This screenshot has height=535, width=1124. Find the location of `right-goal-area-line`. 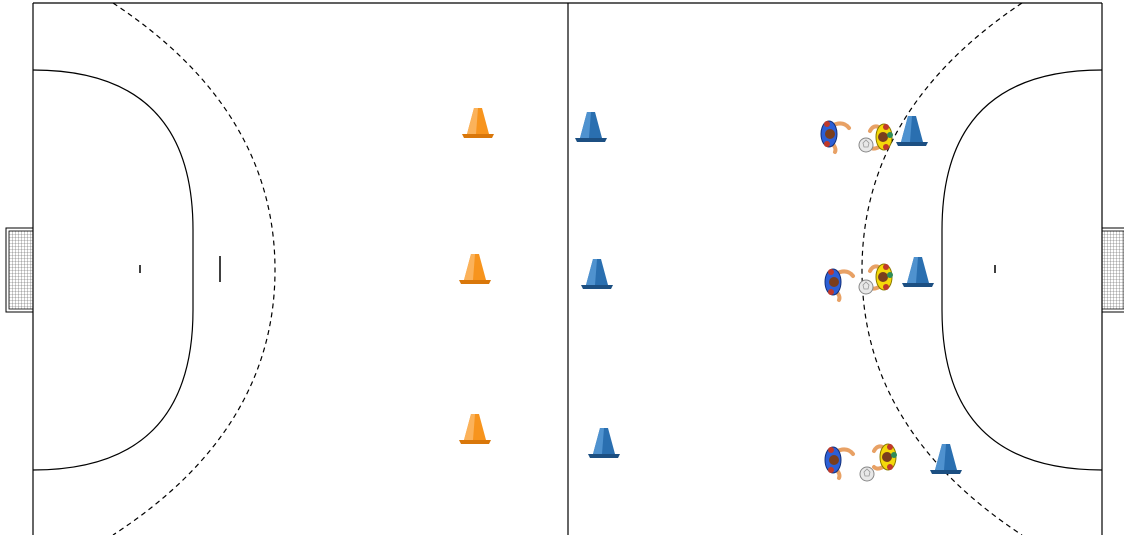

right-goal-area-line is located at coordinates (1022, 270).